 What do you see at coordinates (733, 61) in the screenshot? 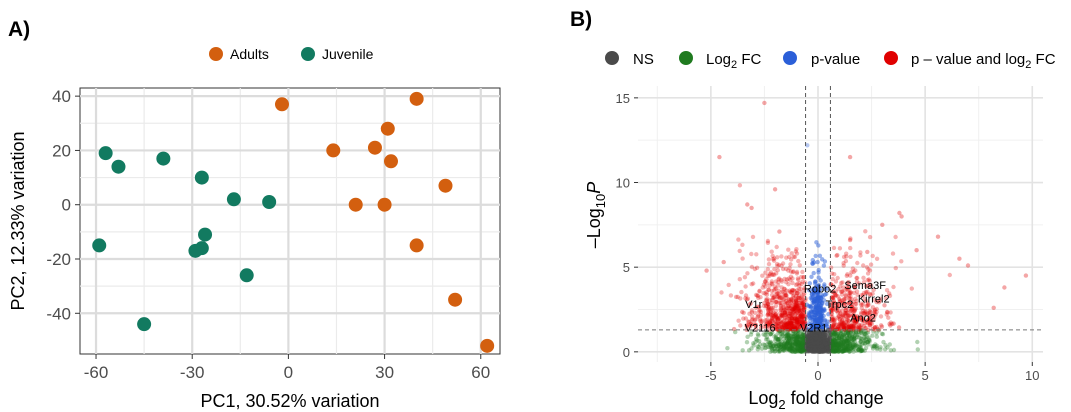
I see `legend-log2fc-label: Log2 FC` at bounding box center [733, 61].